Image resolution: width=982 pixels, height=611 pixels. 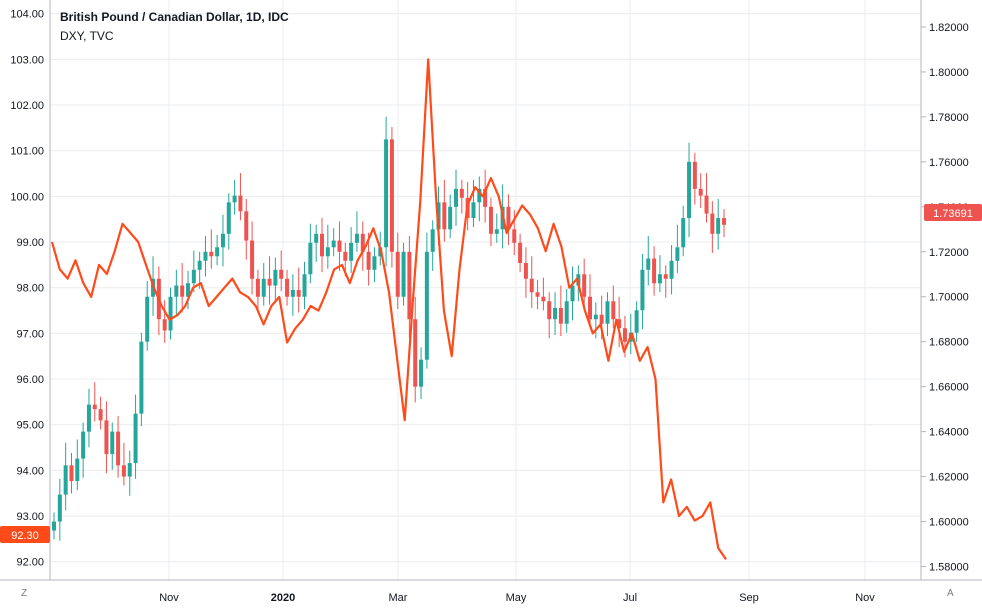 I want to click on right-tick-label: 1.76000, so click(x=949, y=163).